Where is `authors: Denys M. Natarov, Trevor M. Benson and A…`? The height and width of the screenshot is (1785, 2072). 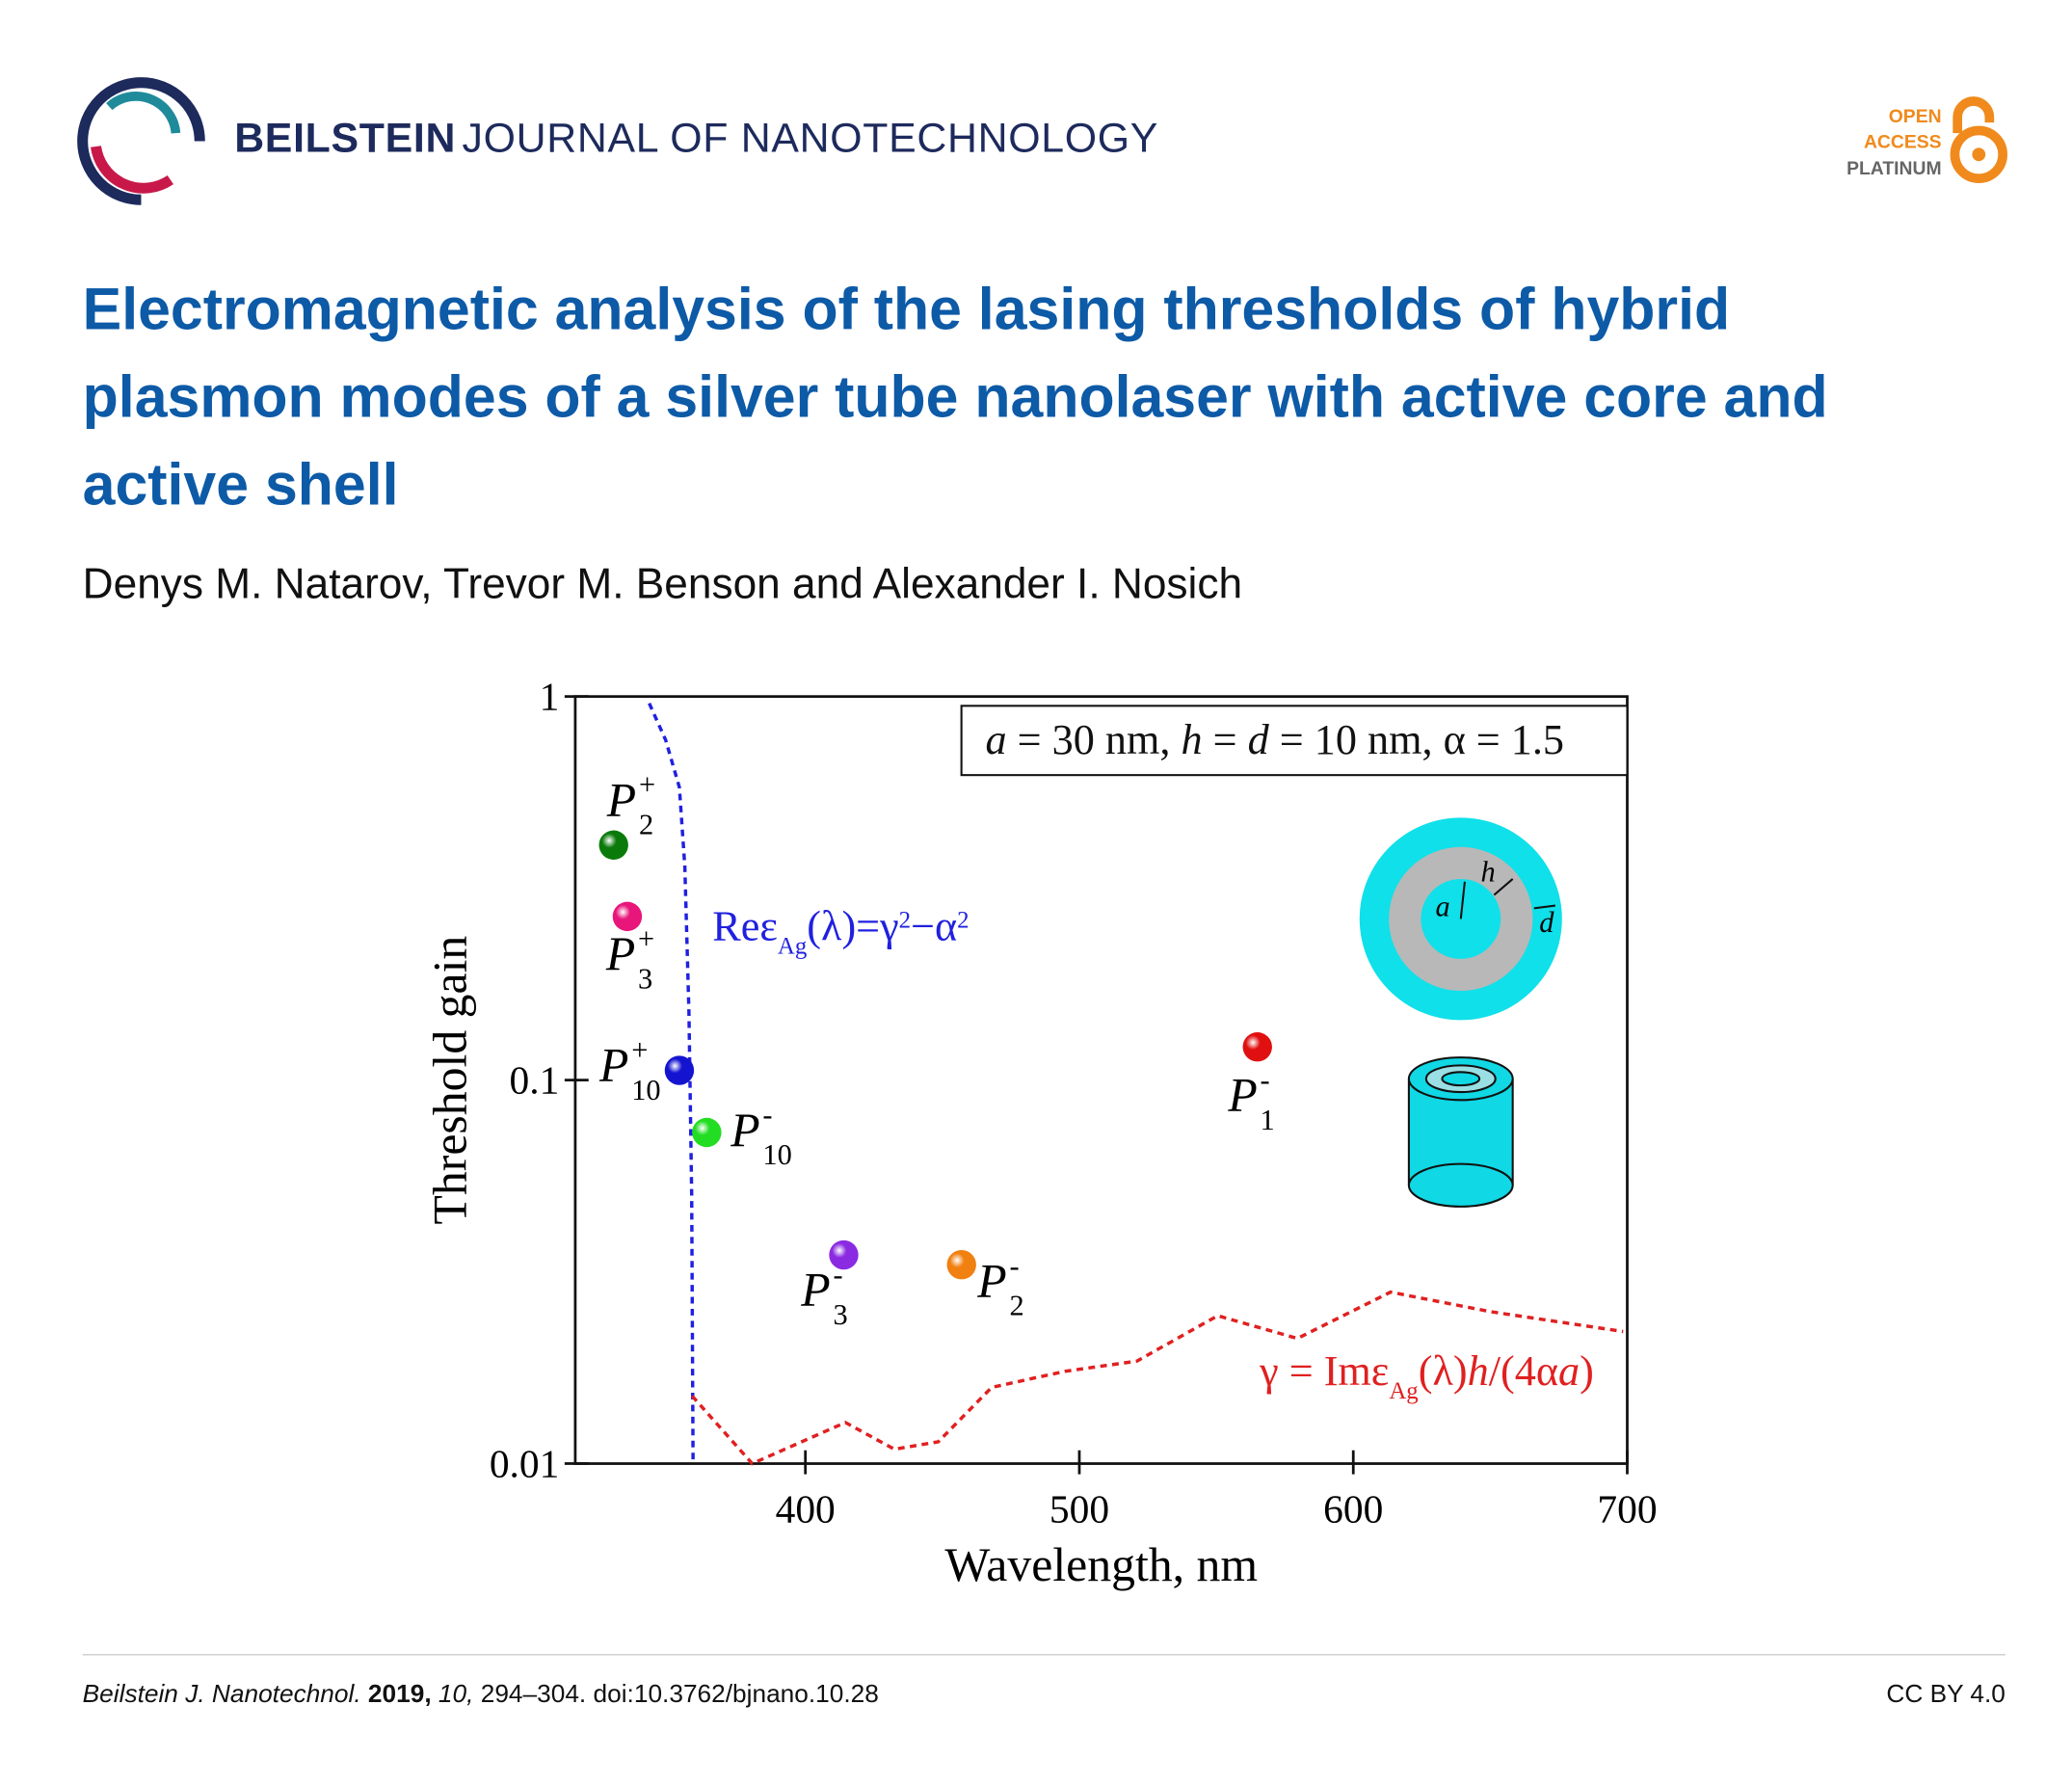
authors: Denys M. Natarov, Trevor M. Benson and A… is located at coordinates (662, 584).